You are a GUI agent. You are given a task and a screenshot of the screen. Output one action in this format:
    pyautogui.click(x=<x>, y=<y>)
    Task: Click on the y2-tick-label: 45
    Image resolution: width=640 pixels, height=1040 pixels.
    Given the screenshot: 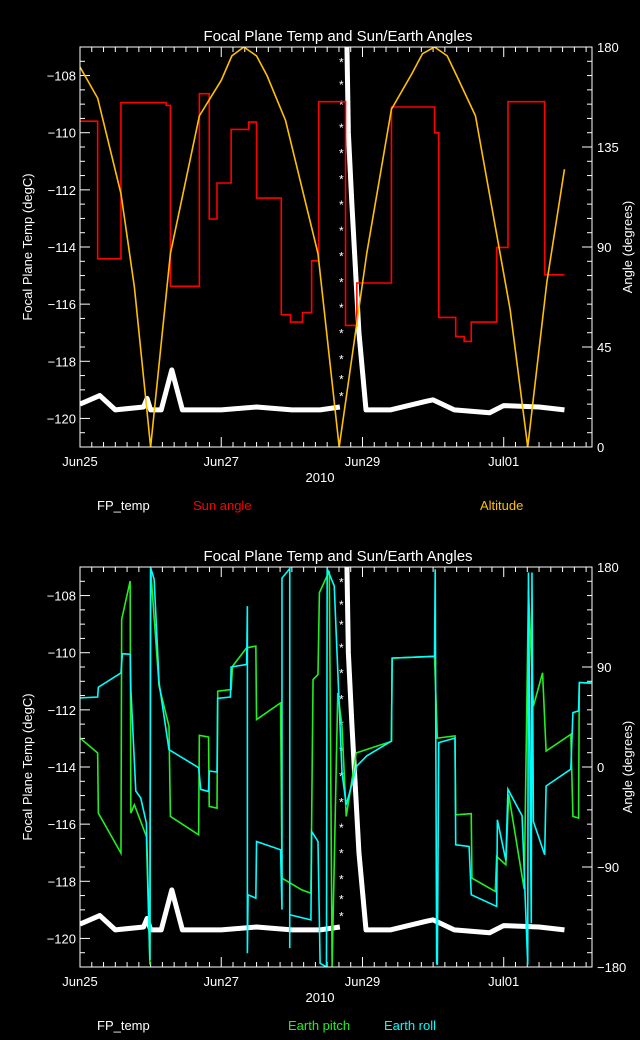 What is the action you would take?
    pyautogui.click(x=604, y=347)
    